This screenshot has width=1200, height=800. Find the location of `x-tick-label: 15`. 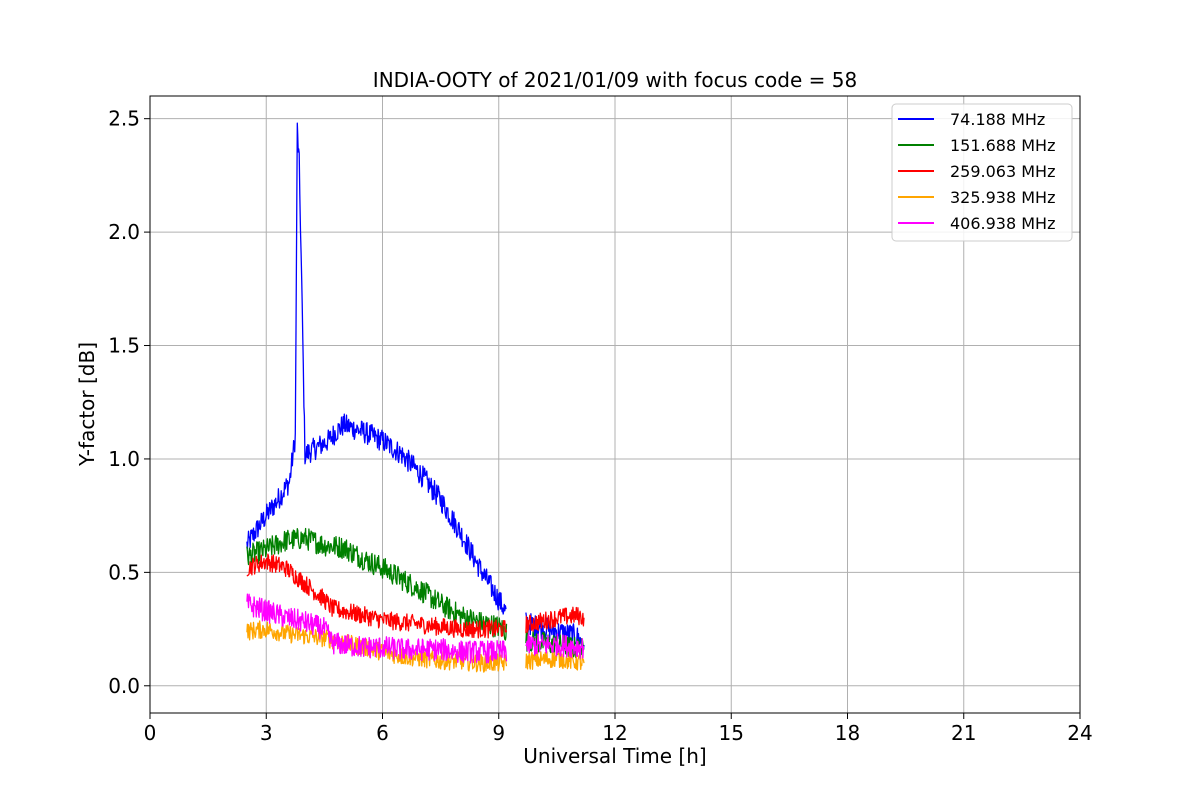

x-tick-label: 15 is located at coordinates (731, 733).